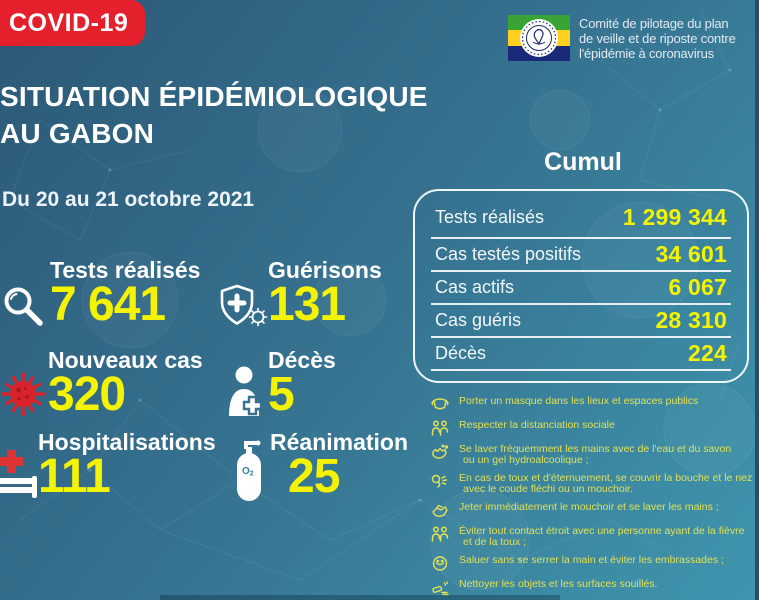 The image size is (759, 600). I want to click on shield-cross-icon, so click(243, 306).